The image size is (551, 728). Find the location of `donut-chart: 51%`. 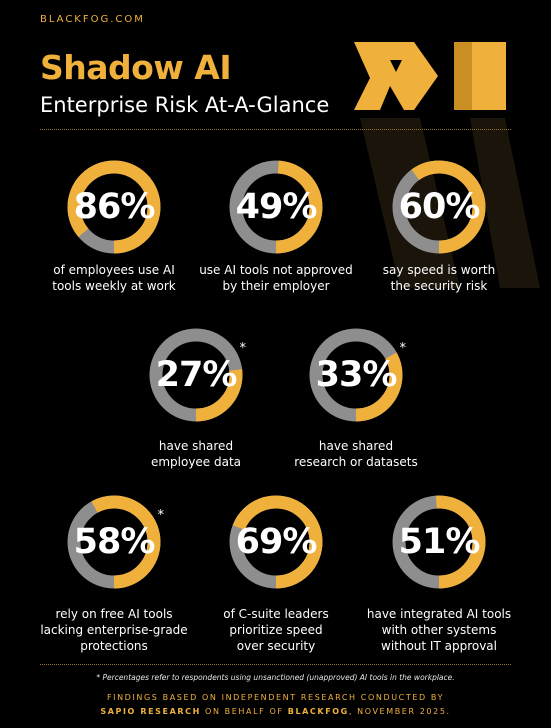

donut-chart: 51% is located at coordinates (439, 542).